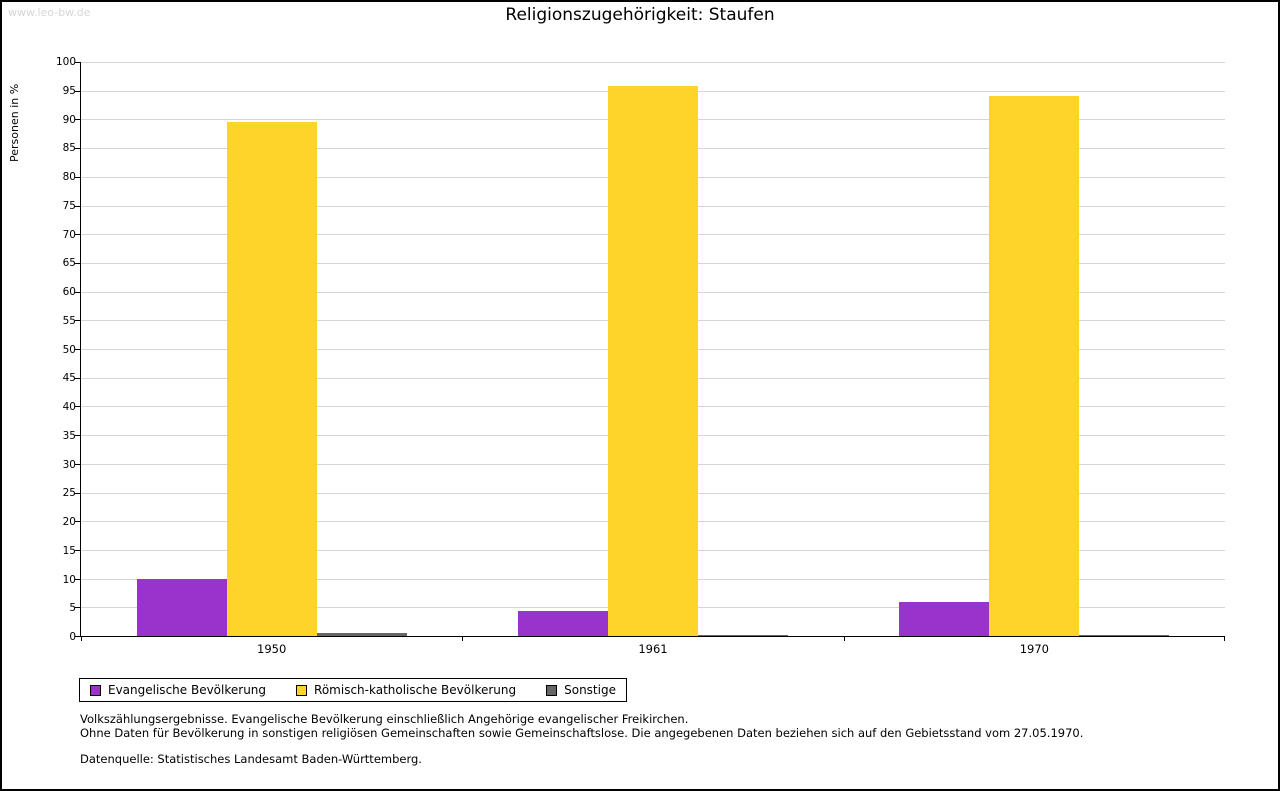 This screenshot has height=791, width=1280. I want to click on x-tick-label: 1950, so click(272, 649).